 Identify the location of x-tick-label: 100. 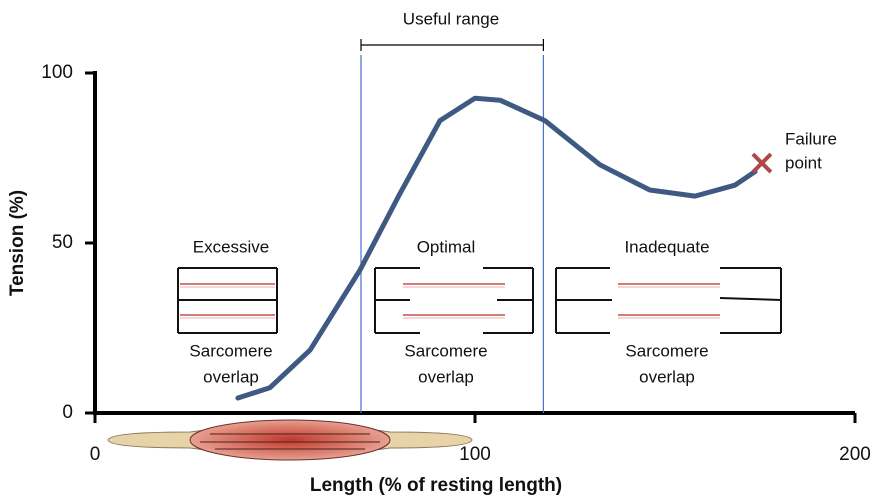
(475, 454).